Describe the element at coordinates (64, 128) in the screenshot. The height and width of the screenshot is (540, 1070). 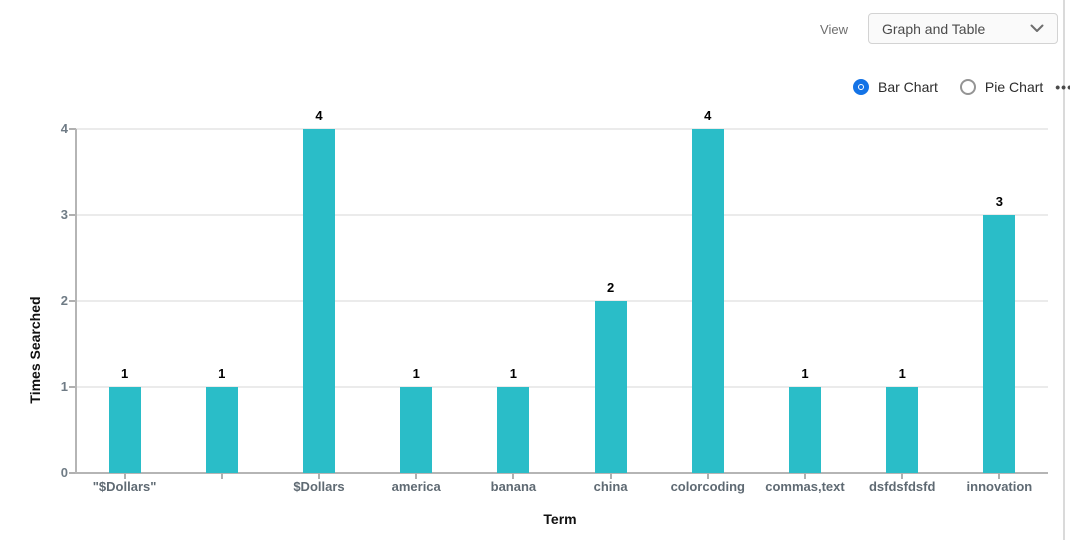
I see `y-tick-label: 4` at that location.